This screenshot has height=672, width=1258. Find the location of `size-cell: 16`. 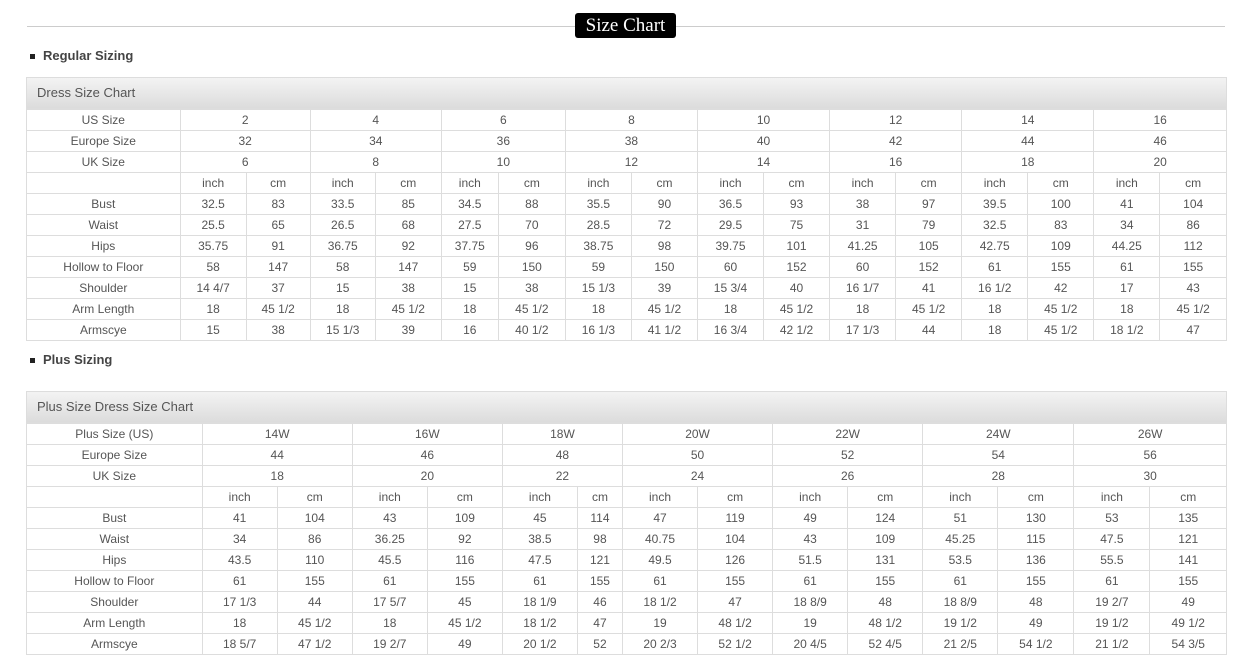

size-cell: 16 is located at coordinates (1159, 120).